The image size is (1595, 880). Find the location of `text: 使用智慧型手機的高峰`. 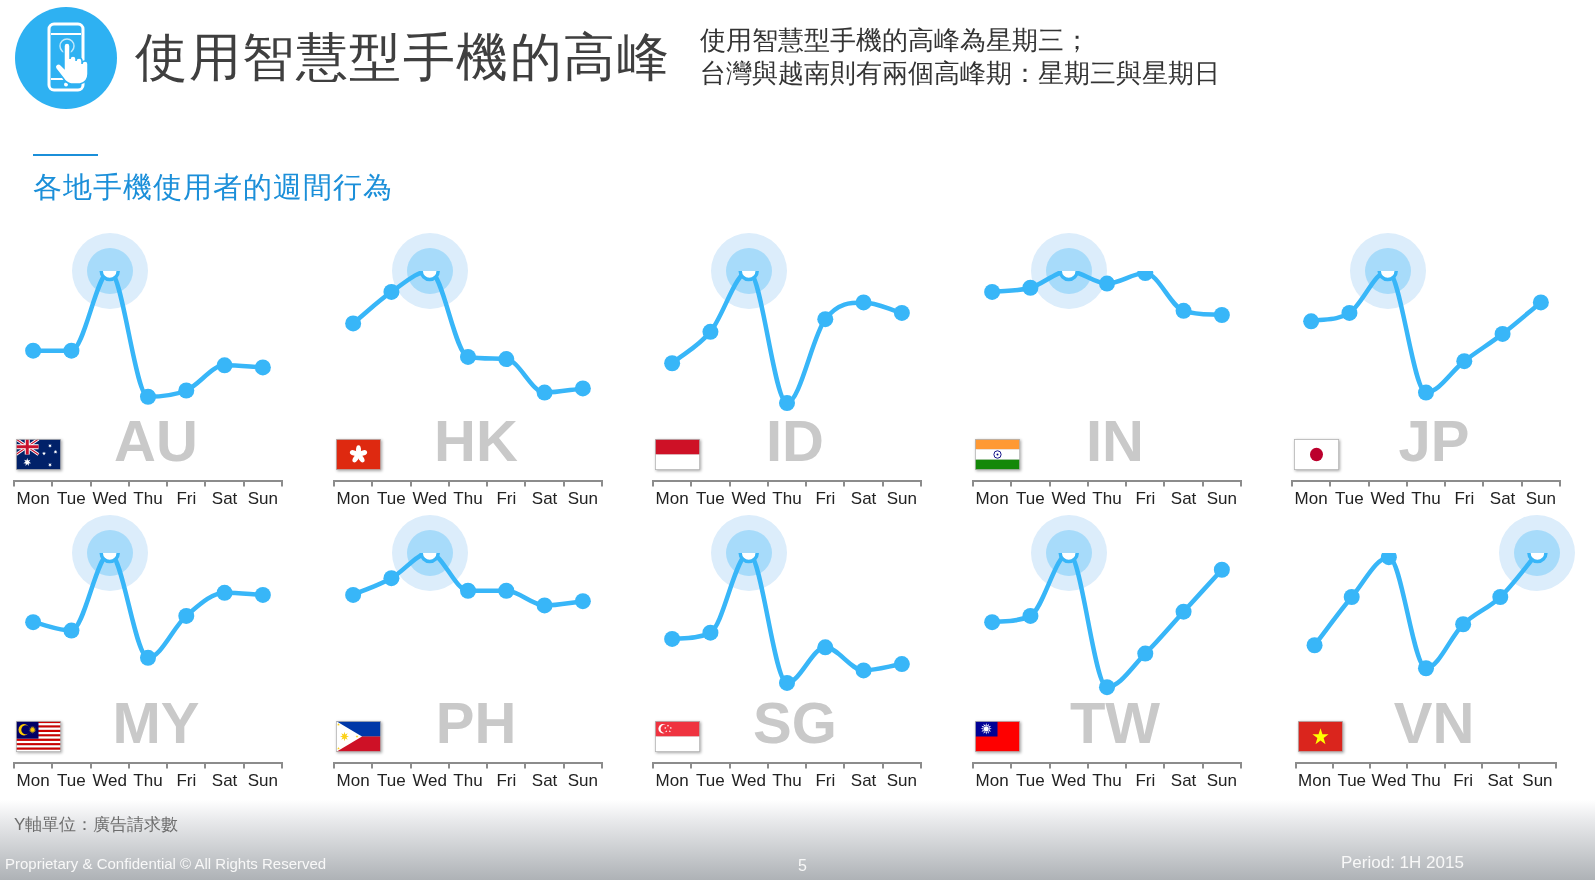

text: 使用智慧型手機的高峰 is located at coordinates (402, 57).